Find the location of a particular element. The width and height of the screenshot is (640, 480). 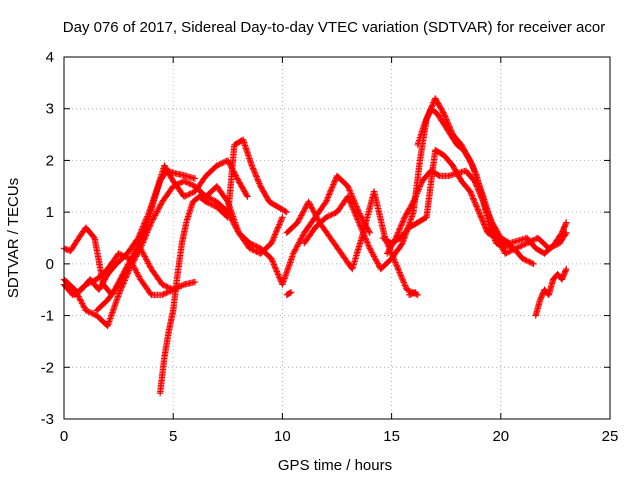

series-track-n is located at coordinates (551, 292).